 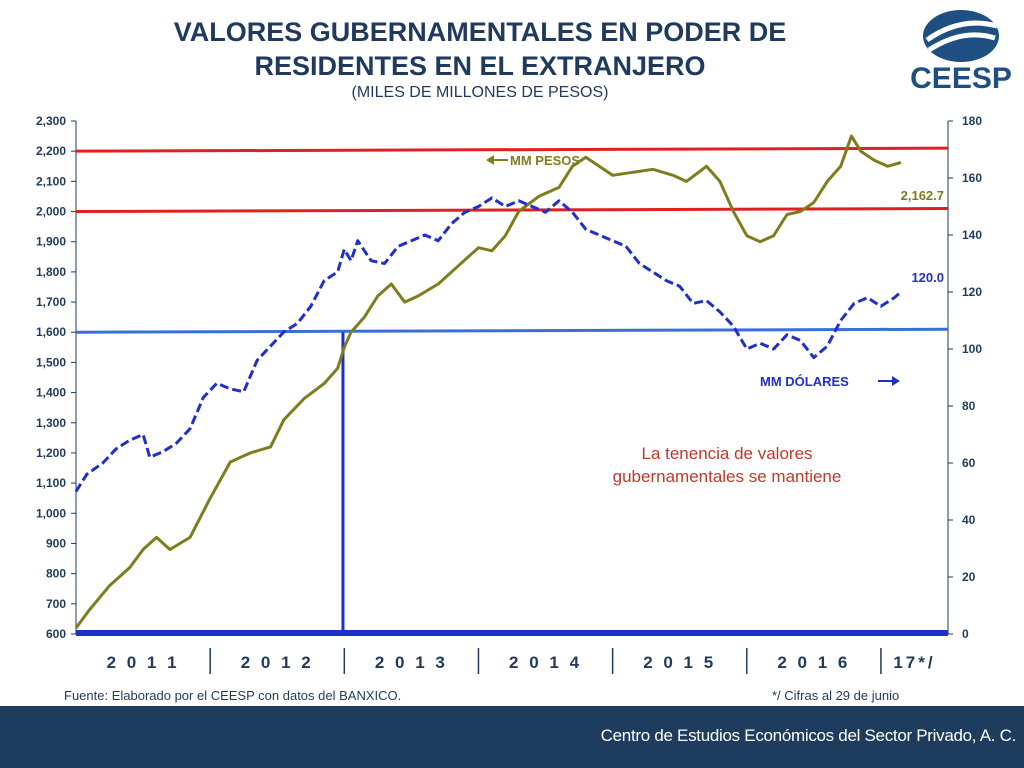 What do you see at coordinates (51, 181) in the screenshot?
I see `left-tick-label: 2,100` at bounding box center [51, 181].